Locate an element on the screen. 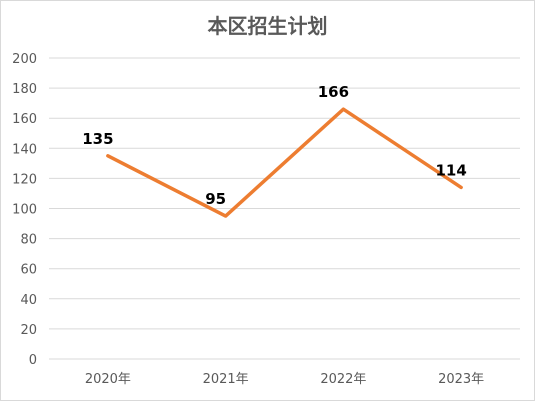 This screenshot has height=401, width=535. y-tick-label: 0 is located at coordinates (33, 360).